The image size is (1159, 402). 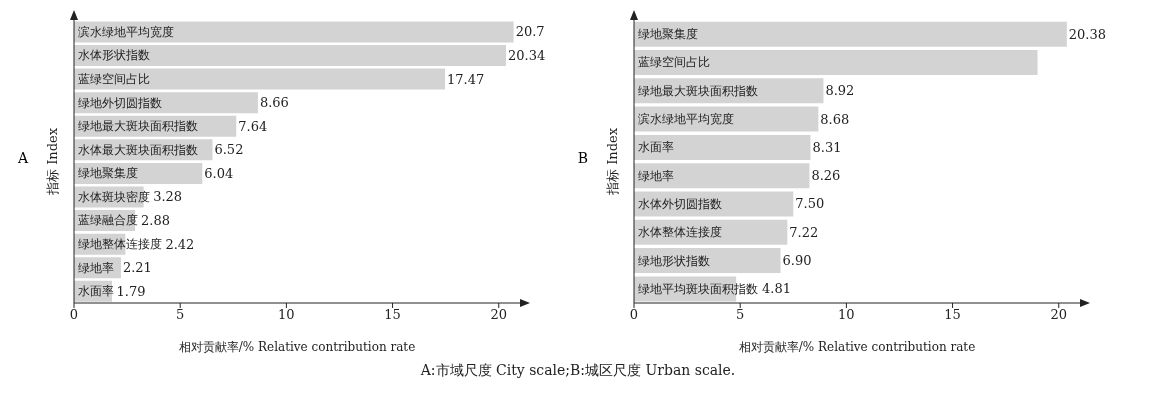 I want to click on data-label: 6.90, so click(x=797, y=261).